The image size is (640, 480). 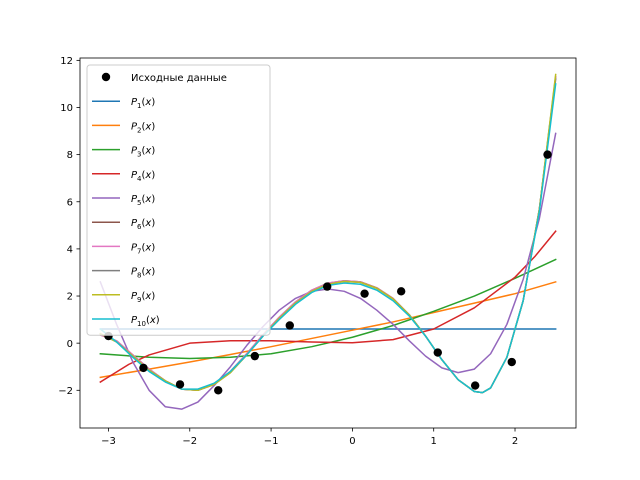 I want to click on x-tick-label: 1, so click(x=434, y=441).